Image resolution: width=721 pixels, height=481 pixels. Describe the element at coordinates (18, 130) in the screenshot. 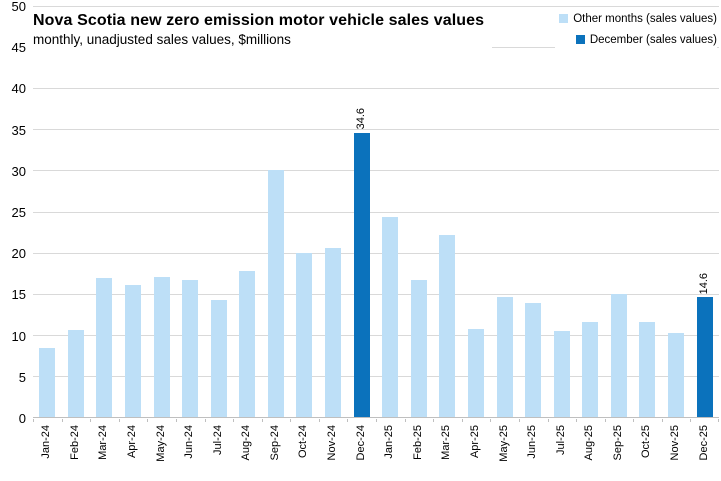

I see `y-tick-label: 35` at that location.